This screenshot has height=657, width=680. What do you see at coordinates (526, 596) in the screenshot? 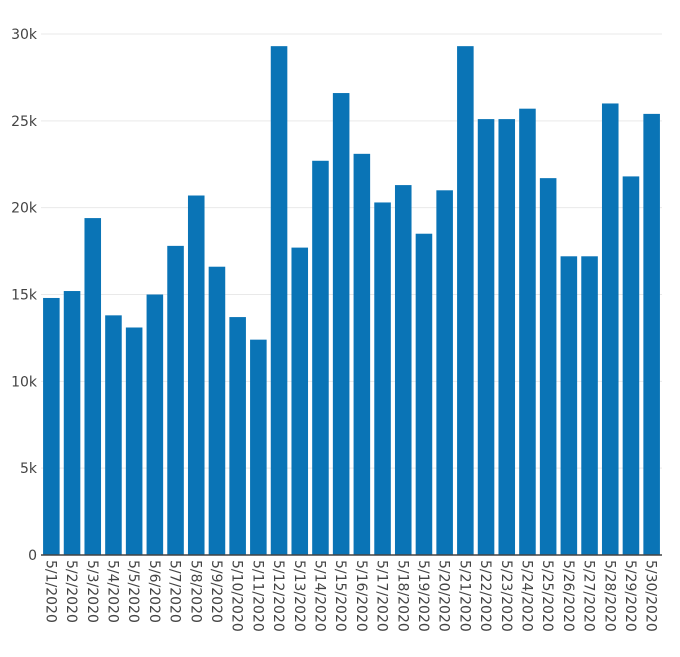
I see `x-tick-label: 5/24/2020` at bounding box center [526, 596].